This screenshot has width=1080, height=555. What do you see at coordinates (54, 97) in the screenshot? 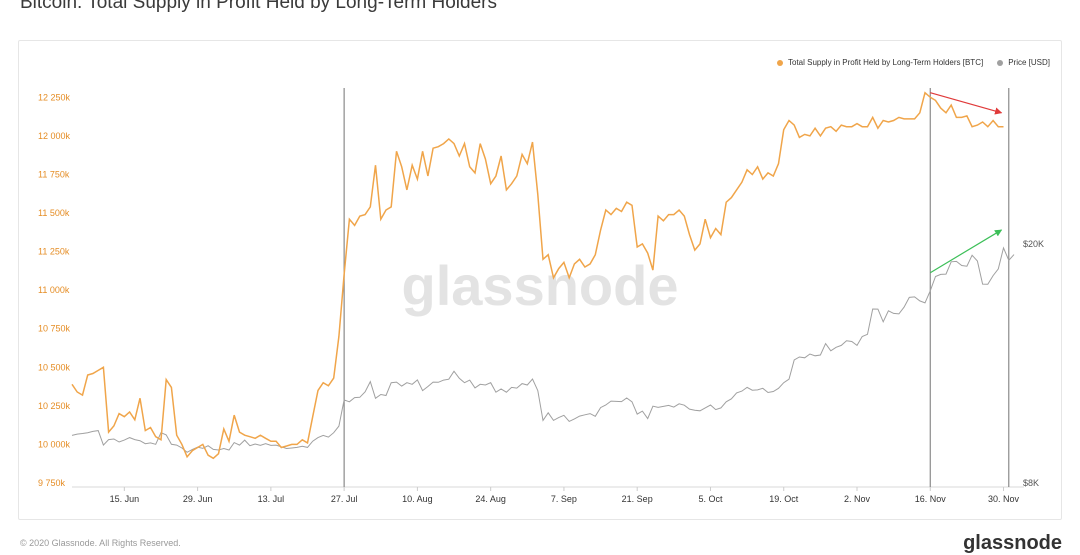
I see `y-left-tick-label: 12 250k` at bounding box center [54, 97].